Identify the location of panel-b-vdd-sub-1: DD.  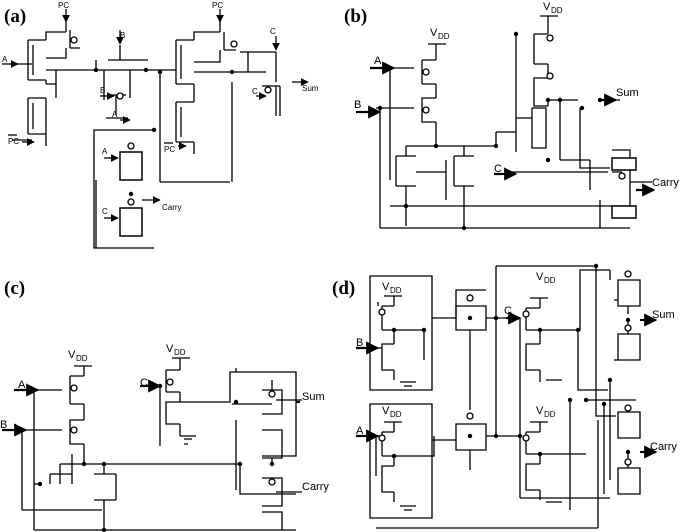
(444, 36).